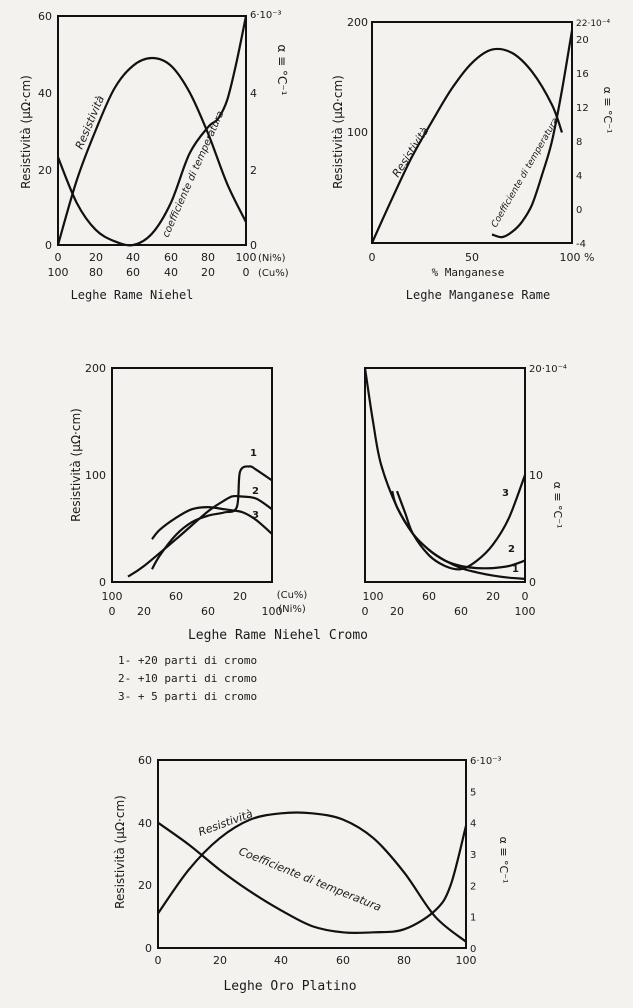 Image resolution: width=633 pixels, height=1008 pixels. Describe the element at coordinates (253, 453) in the screenshot. I see `cunicr-res-label-1: 1` at that location.